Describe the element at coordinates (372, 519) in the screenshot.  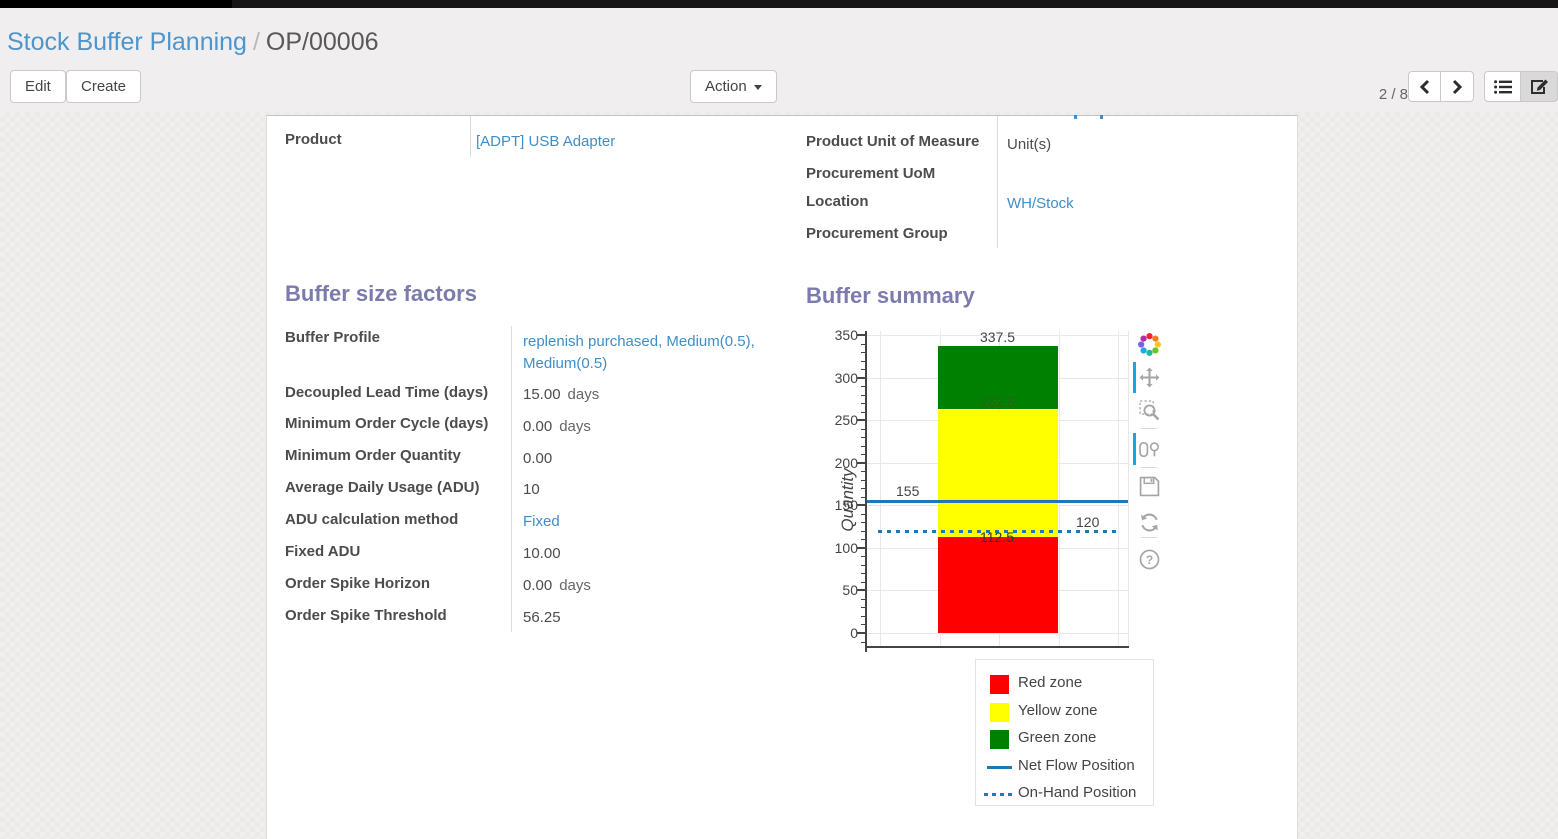
I see `field-label-adu-method: ADU calculation method` at that location.